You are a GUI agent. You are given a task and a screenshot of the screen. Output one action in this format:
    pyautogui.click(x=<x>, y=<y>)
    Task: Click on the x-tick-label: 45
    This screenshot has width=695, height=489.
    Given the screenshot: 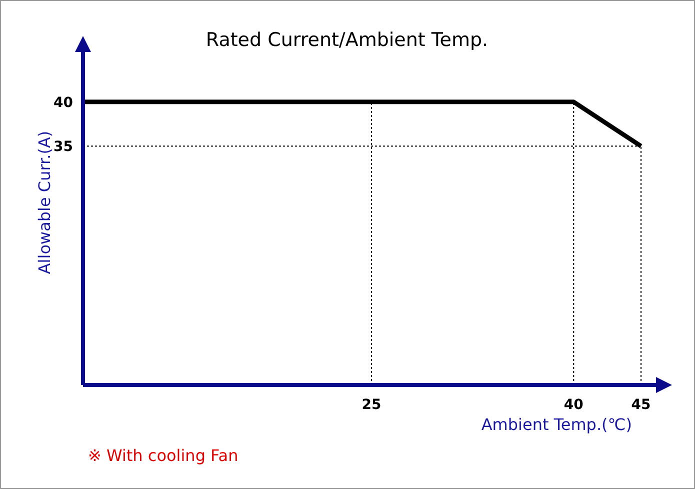 What is the action you would take?
    pyautogui.click(x=641, y=405)
    